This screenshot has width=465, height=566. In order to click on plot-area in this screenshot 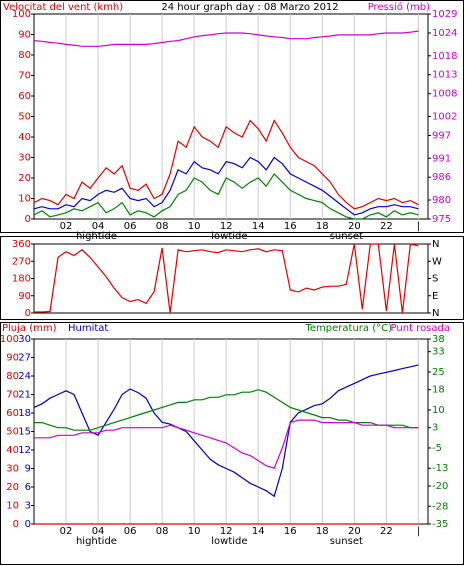, I will do `click(231, 278)`.